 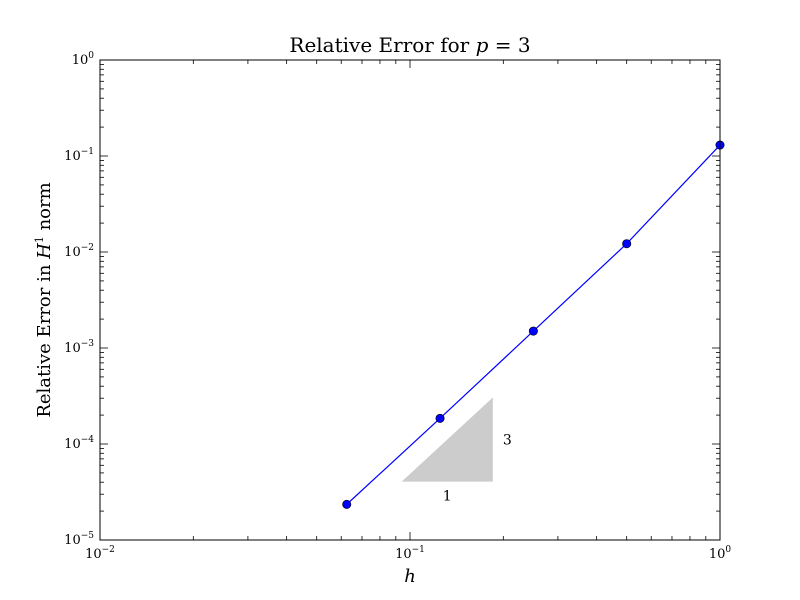 I want to click on y-tick-label: 10⁻¹, so click(x=79, y=155).